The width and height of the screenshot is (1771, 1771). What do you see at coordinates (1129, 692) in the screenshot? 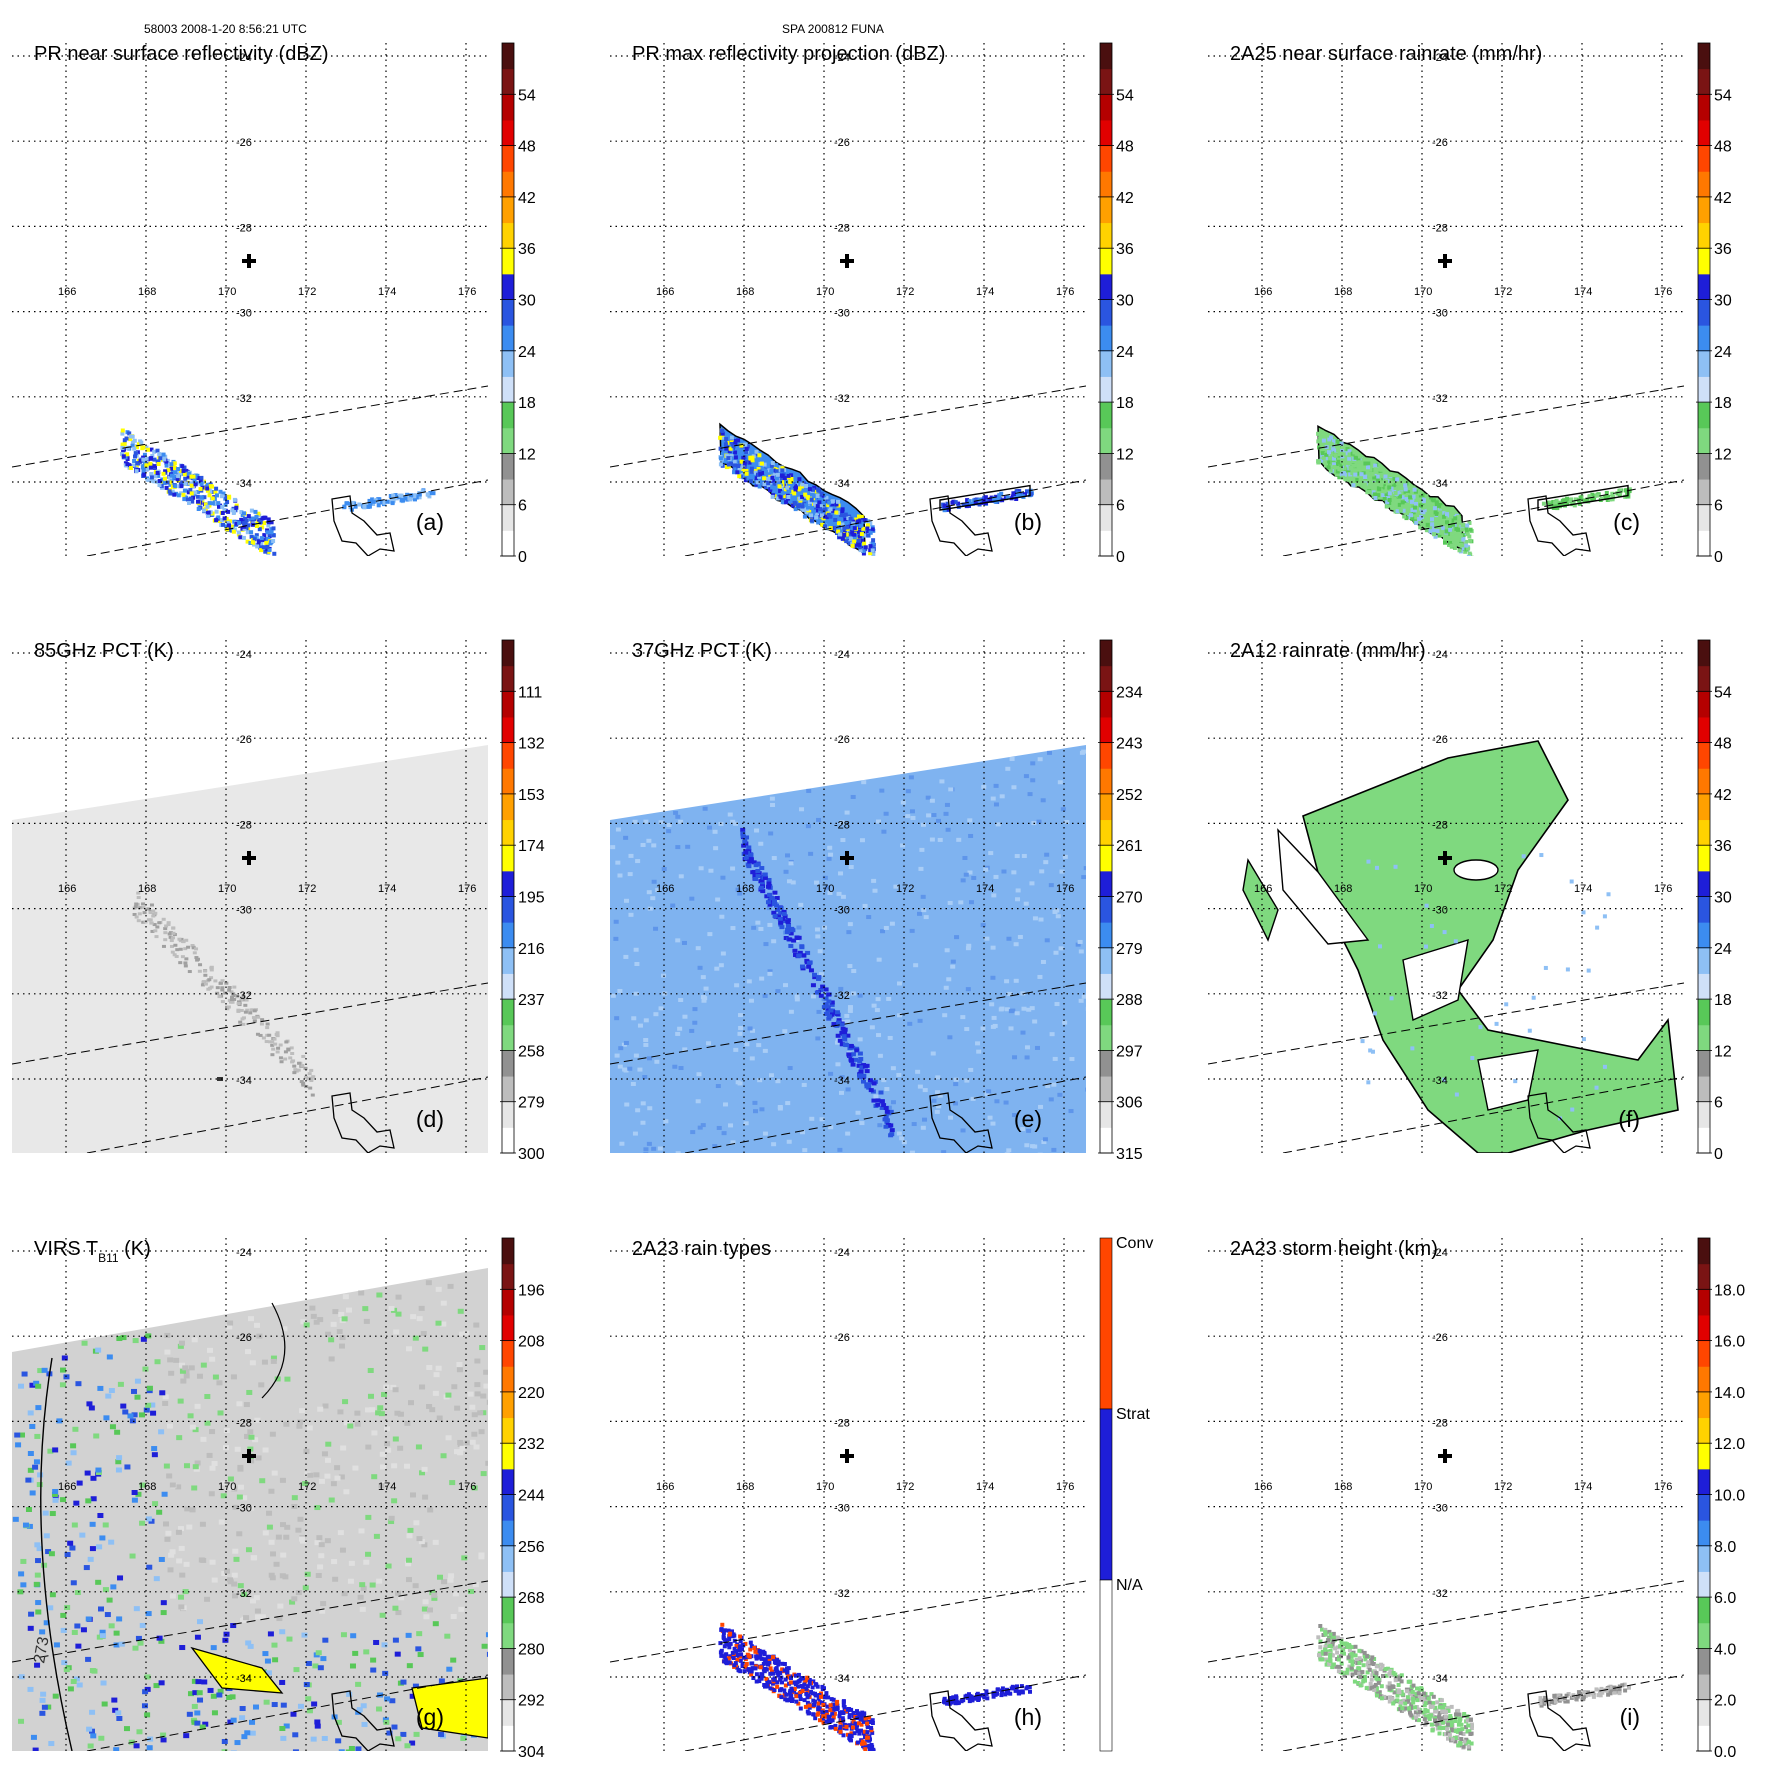
I see `colorbar-tick: 234` at bounding box center [1129, 692].